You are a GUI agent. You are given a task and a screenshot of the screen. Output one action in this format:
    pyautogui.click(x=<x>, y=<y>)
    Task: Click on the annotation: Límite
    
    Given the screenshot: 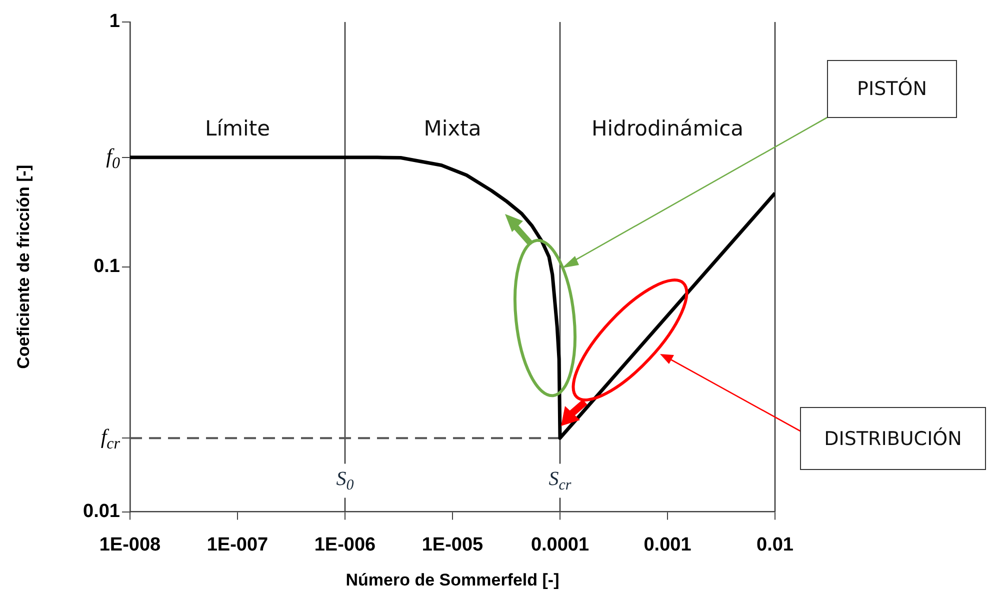 What is the action you would take?
    pyautogui.click(x=237, y=128)
    